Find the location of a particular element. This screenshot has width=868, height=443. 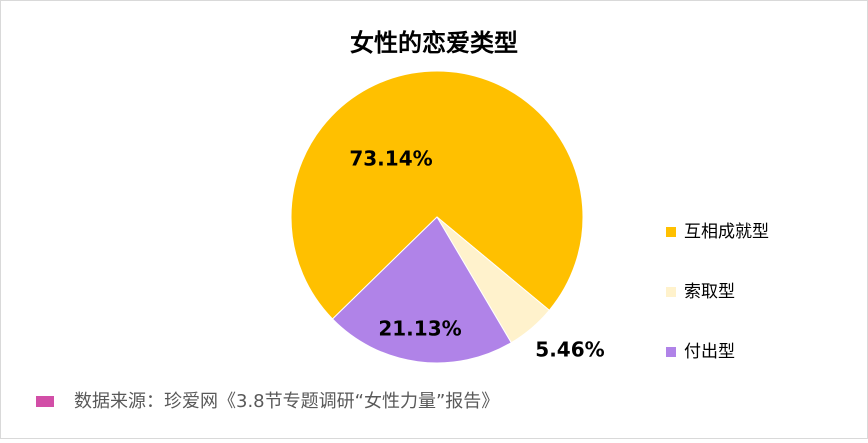

pie-slice is located at coordinates (421, 290).